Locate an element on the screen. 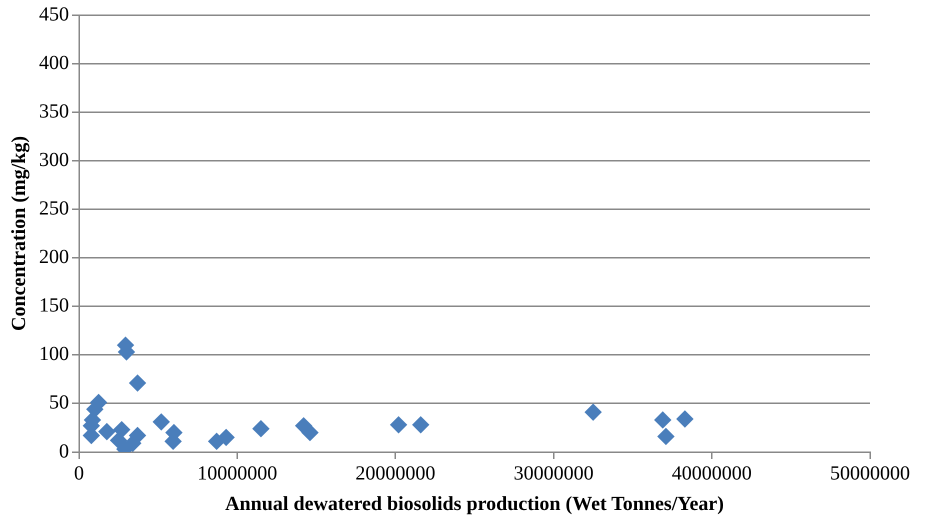 Image resolution: width=930 pixels, height=525 pixels. x-tick-label: 0 is located at coordinates (79, 473).